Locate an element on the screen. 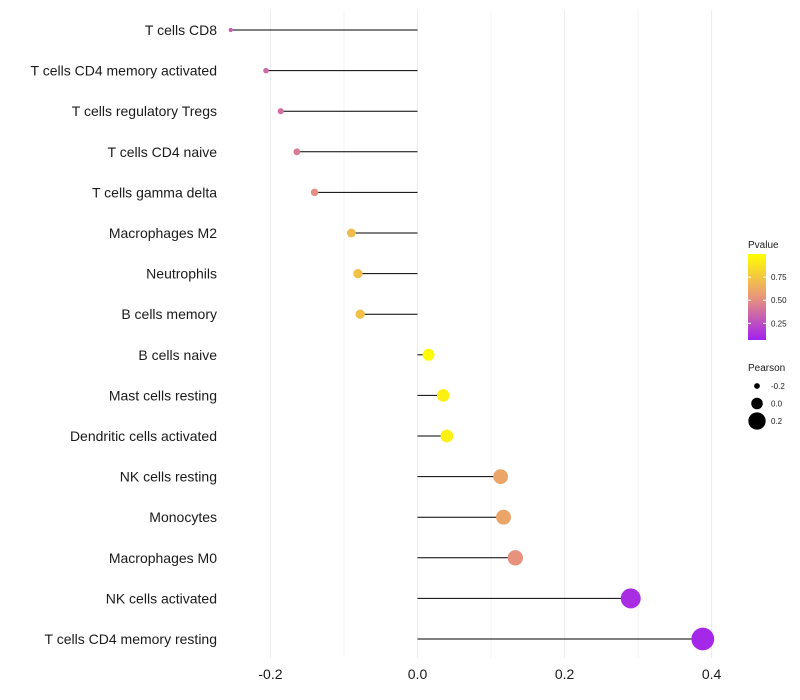 The height and width of the screenshot is (700, 800). x-tick-label: 0.0 is located at coordinates (418, 674).